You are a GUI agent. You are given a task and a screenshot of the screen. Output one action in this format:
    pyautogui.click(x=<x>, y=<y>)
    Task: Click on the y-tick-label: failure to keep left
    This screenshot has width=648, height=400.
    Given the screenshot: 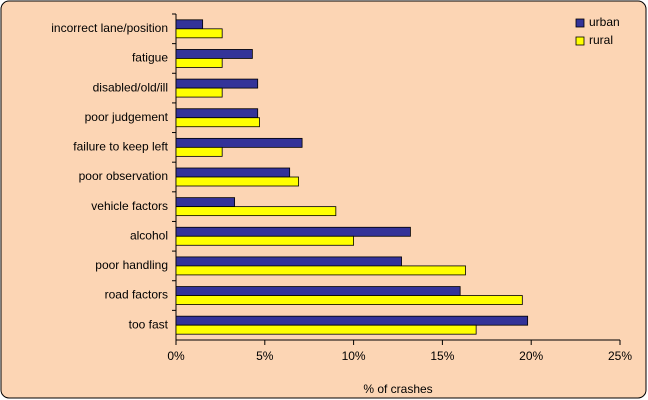 What is the action you would take?
    pyautogui.click(x=120, y=147)
    